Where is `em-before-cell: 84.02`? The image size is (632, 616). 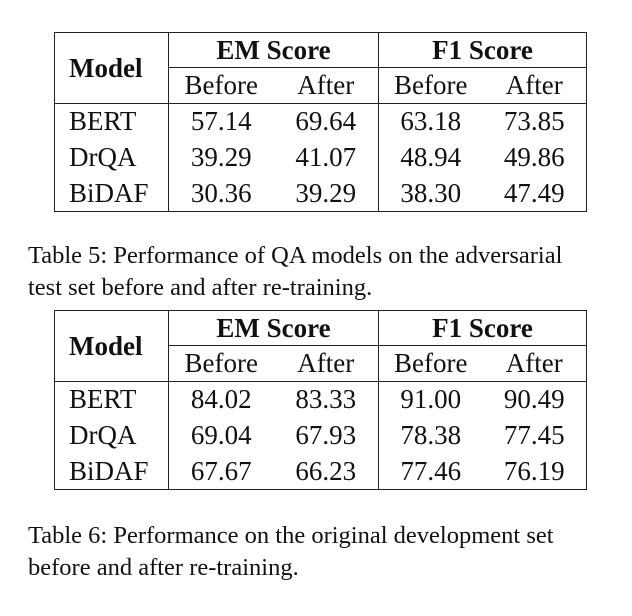 em-before-cell: 84.02 is located at coordinates (221, 399).